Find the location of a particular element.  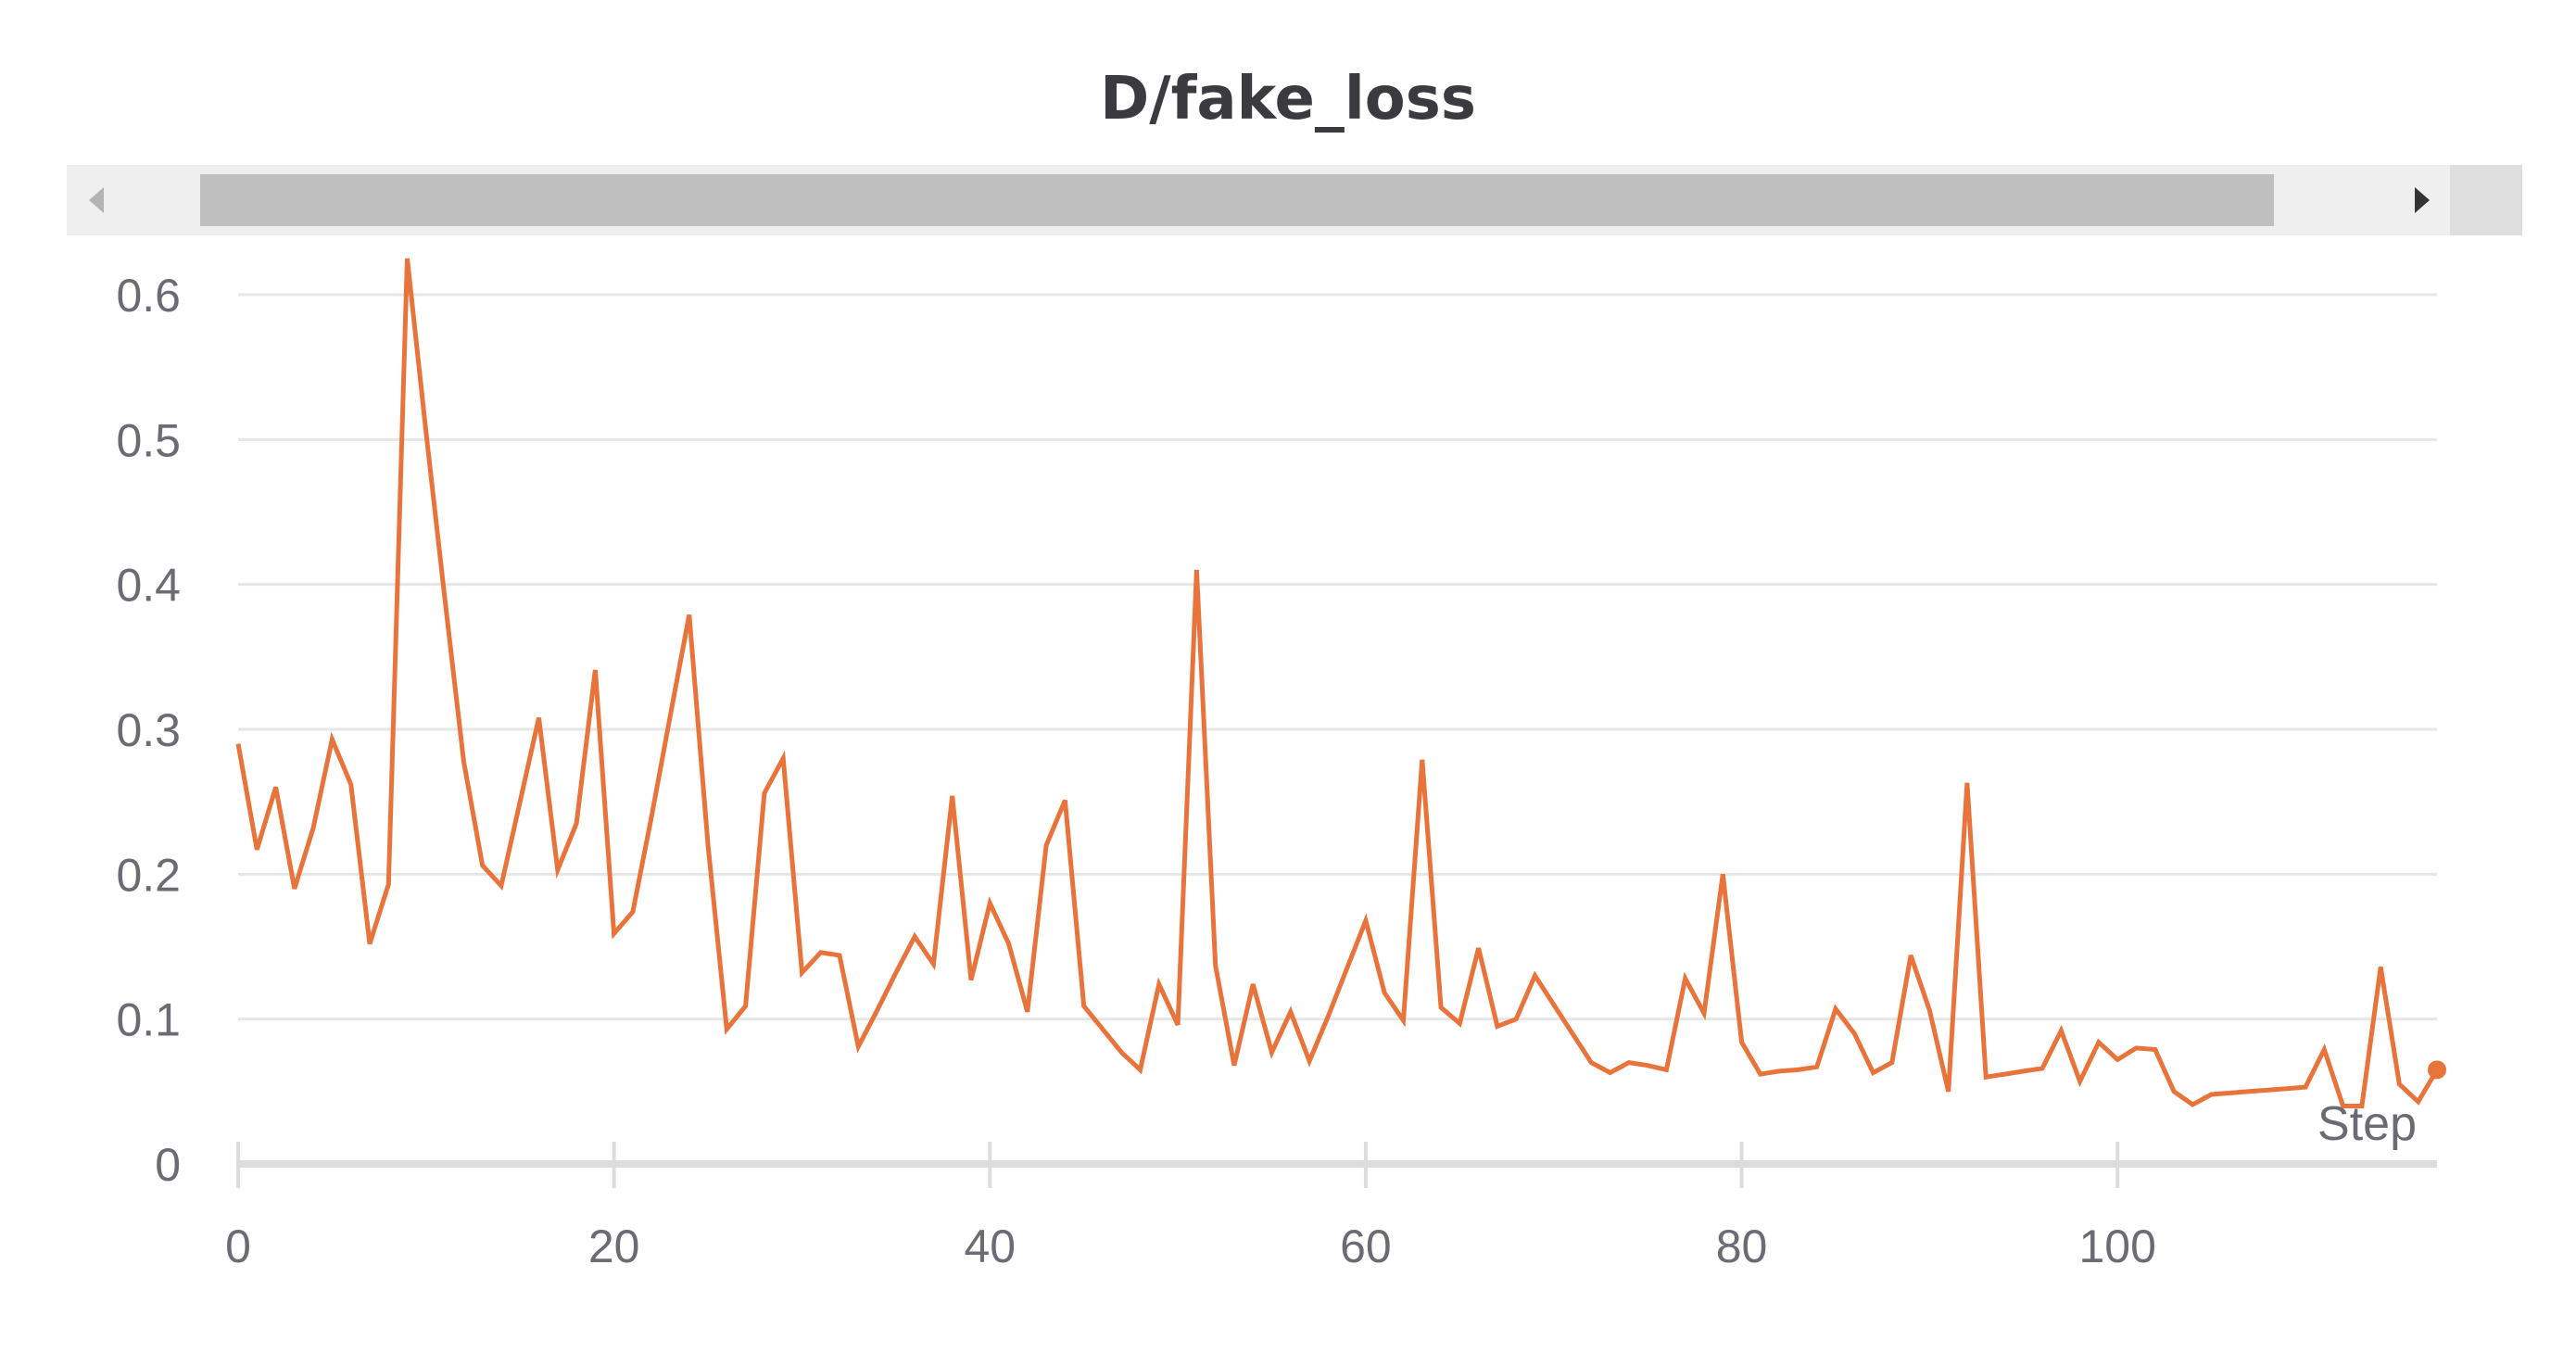

x-tick-label: 80 is located at coordinates (1742, 1246).